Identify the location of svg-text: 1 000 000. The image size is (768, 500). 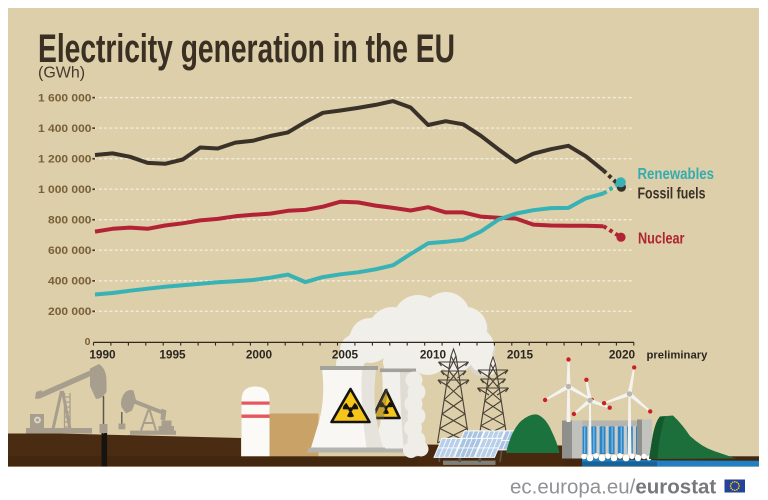
(65, 190).